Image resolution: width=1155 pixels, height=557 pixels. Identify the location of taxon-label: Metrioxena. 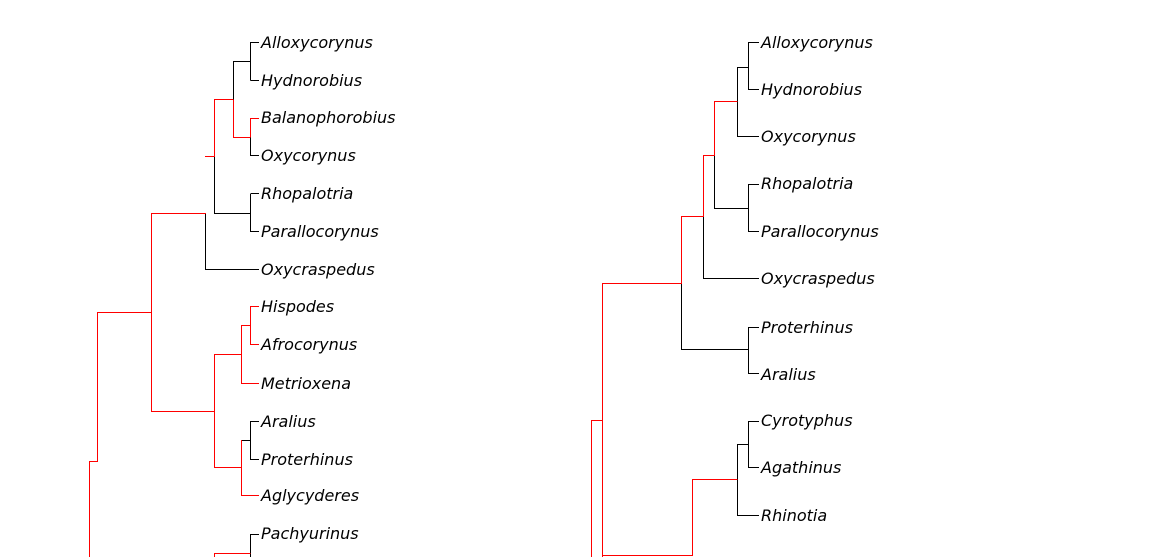
(306, 383).